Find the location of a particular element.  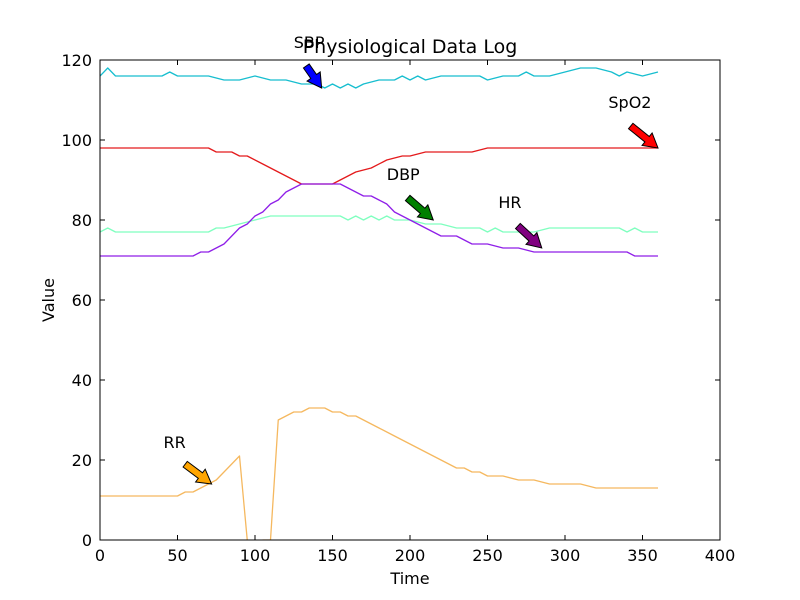

y-tick-label: 60 is located at coordinates (82, 300).